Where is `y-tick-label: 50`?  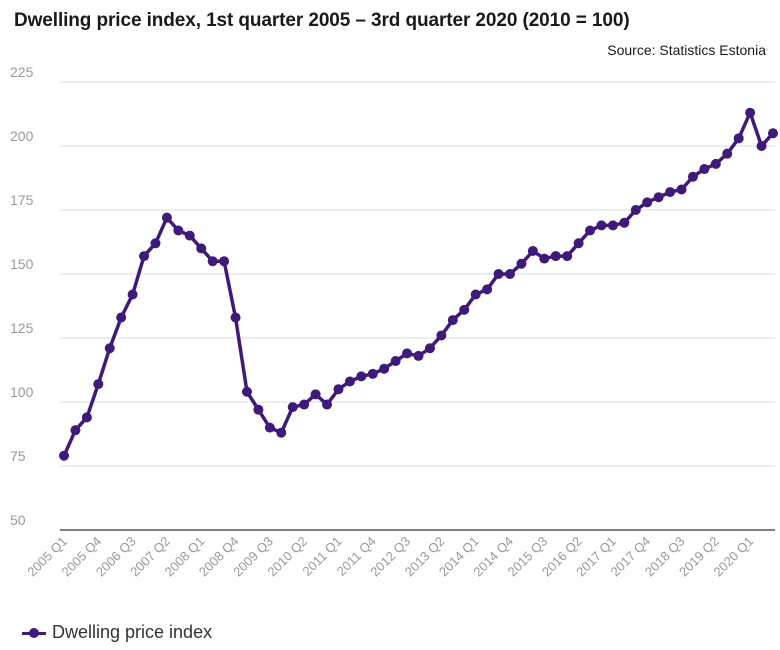 y-tick-label: 50 is located at coordinates (18, 520).